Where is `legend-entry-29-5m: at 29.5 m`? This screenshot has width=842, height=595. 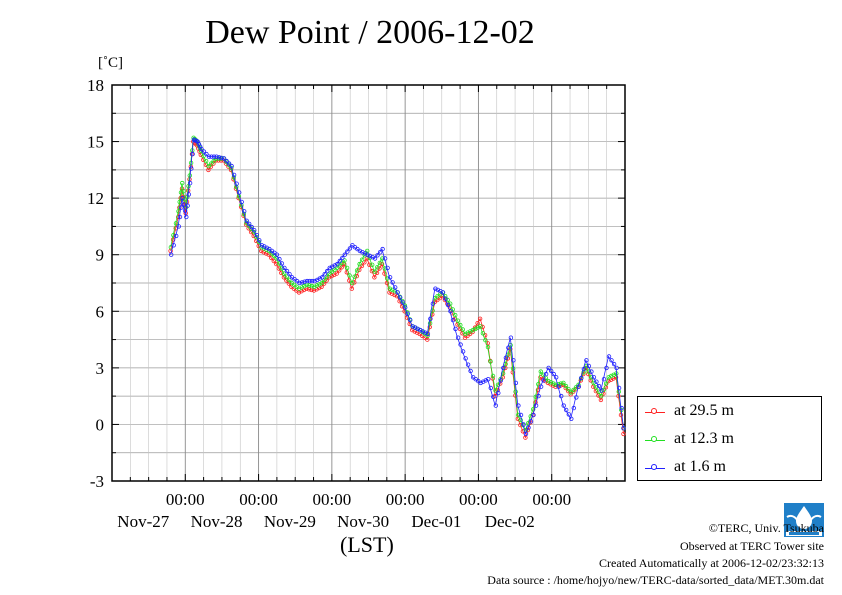
legend-entry-29-5m: at 29.5 m is located at coordinates (729, 413).